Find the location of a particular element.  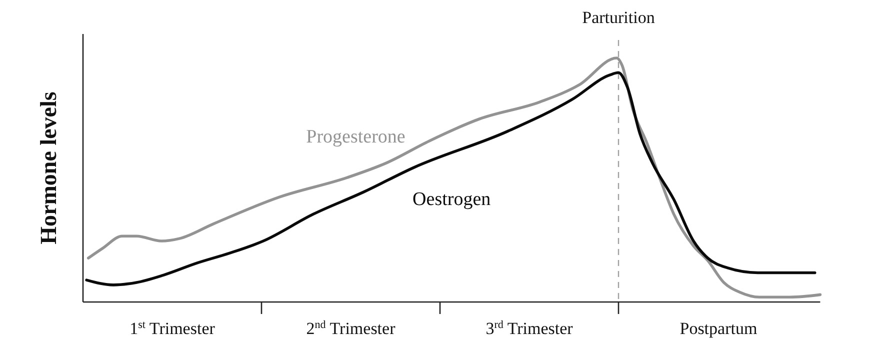

series-label: Oestrogen is located at coordinates (452, 199).